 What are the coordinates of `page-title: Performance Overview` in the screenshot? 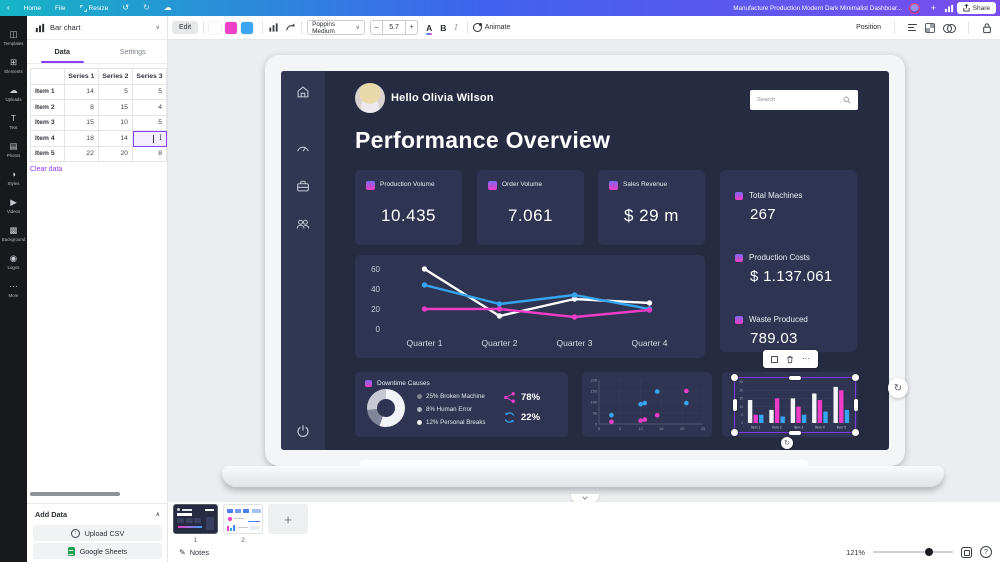 It's located at (483, 140).